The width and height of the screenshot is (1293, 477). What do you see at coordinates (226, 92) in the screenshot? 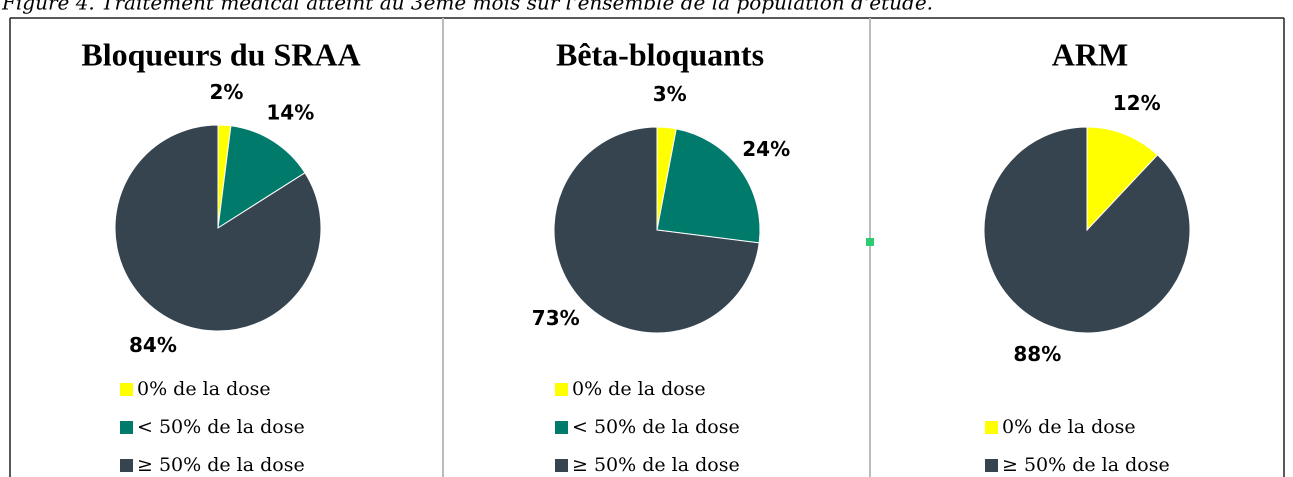
I see `data-label: 2%` at bounding box center [226, 92].